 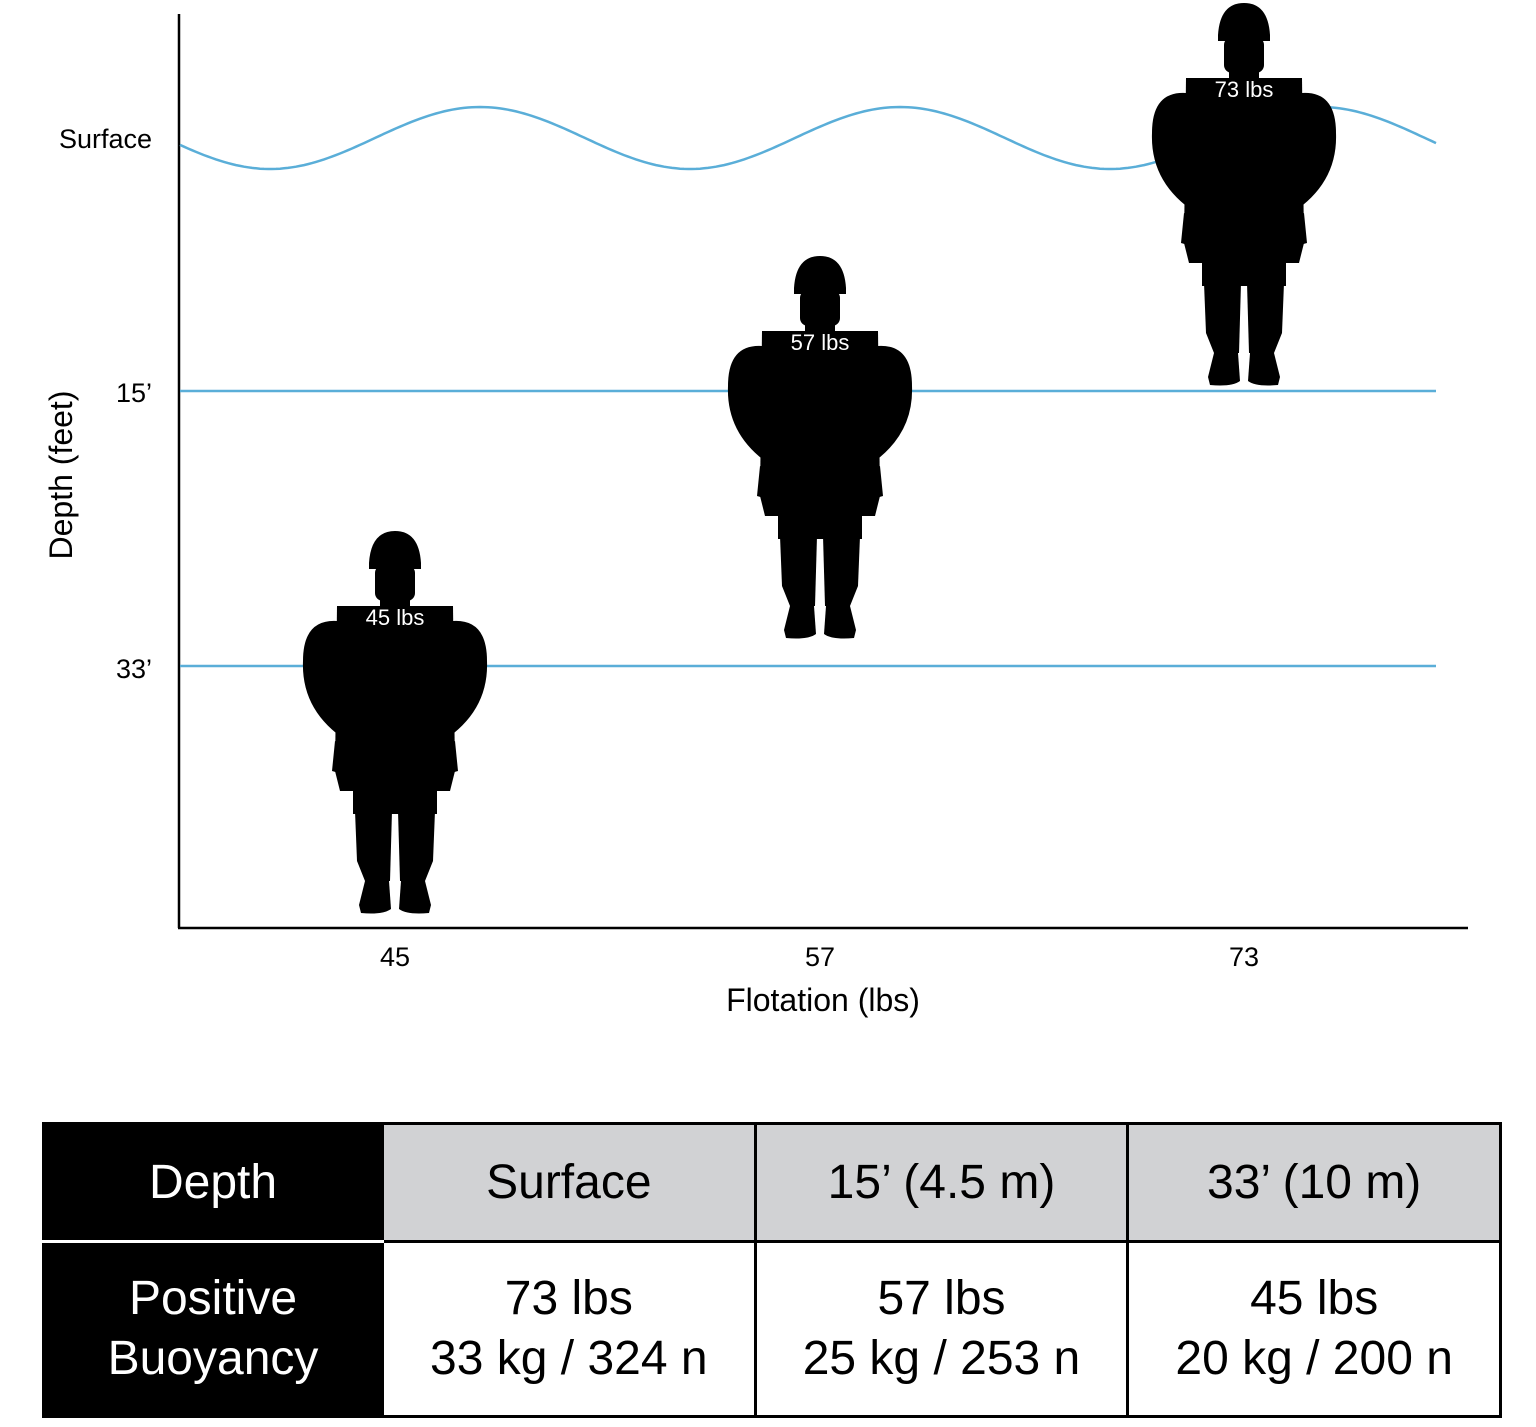 What do you see at coordinates (941, 1298) in the screenshot?
I see `buoyancy-lbs: 57 lbs` at bounding box center [941, 1298].